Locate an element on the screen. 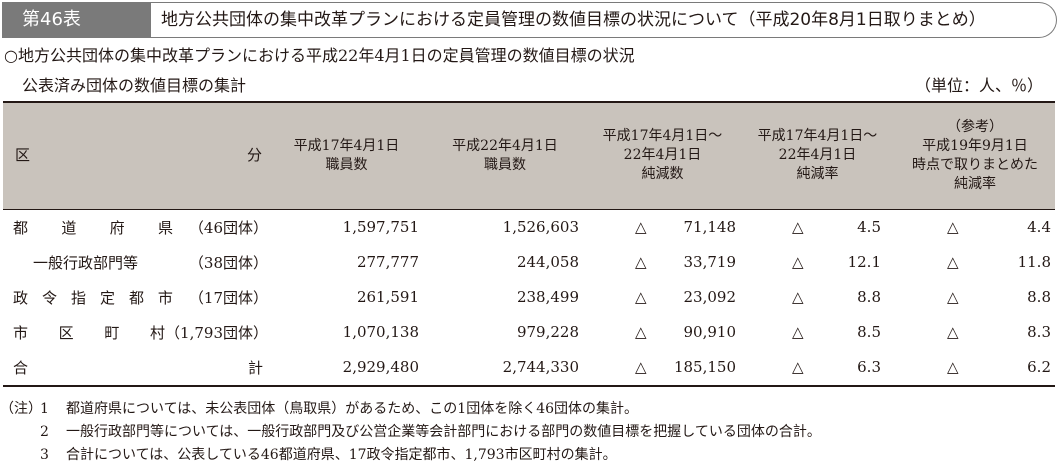  note-number: 2 is located at coordinates (44, 432).